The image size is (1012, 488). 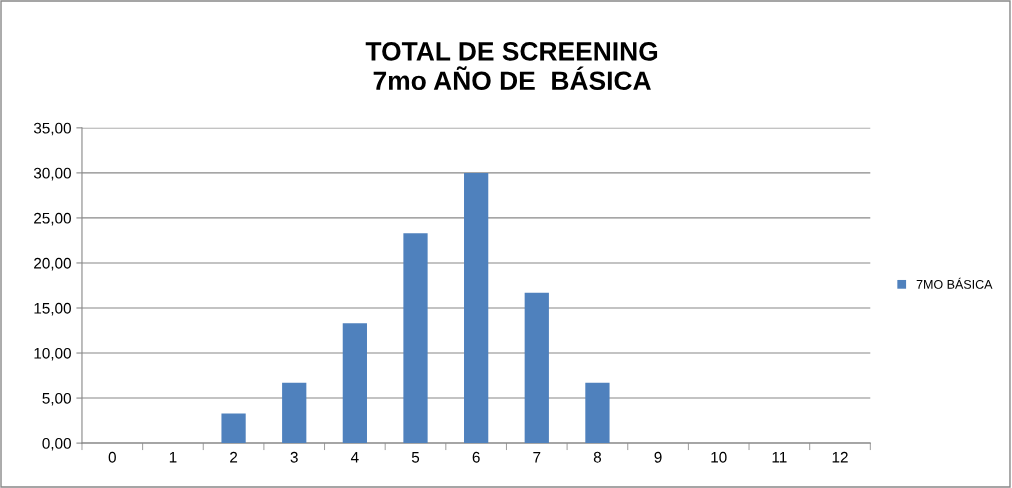 What do you see at coordinates (52, 309) in the screenshot?
I see `y-tick-label: 15,00` at bounding box center [52, 309].